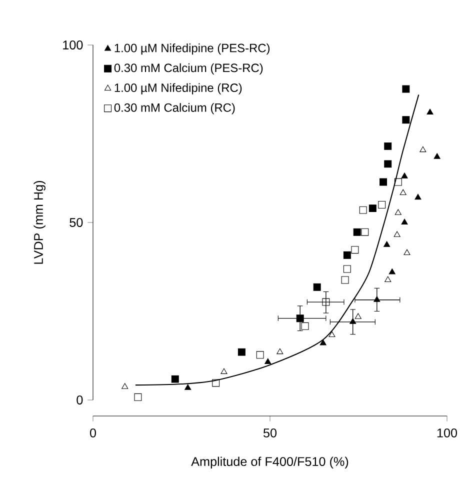 The image size is (462, 496). Describe the element at coordinates (269, 462) in the screenshot. I see `x-axis-title: Amplitude of F400/F510 (%)` at that location.